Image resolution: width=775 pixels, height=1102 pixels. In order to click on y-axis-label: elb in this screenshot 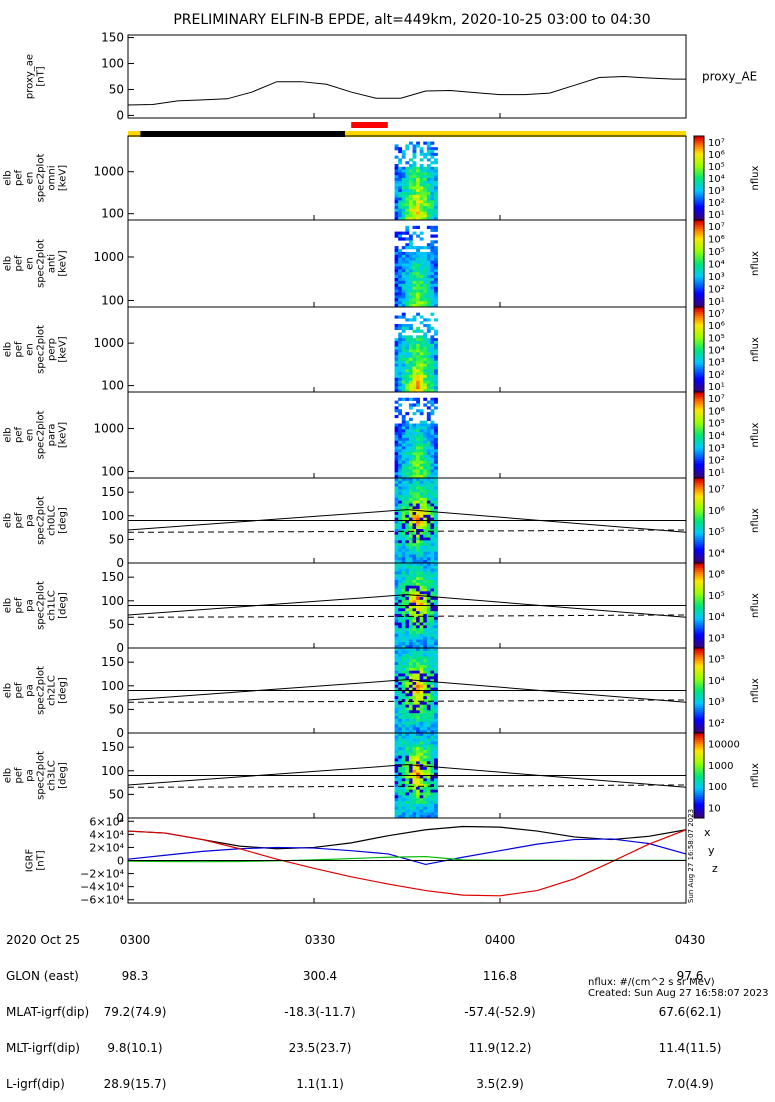, I will do `click(8, 605)`.